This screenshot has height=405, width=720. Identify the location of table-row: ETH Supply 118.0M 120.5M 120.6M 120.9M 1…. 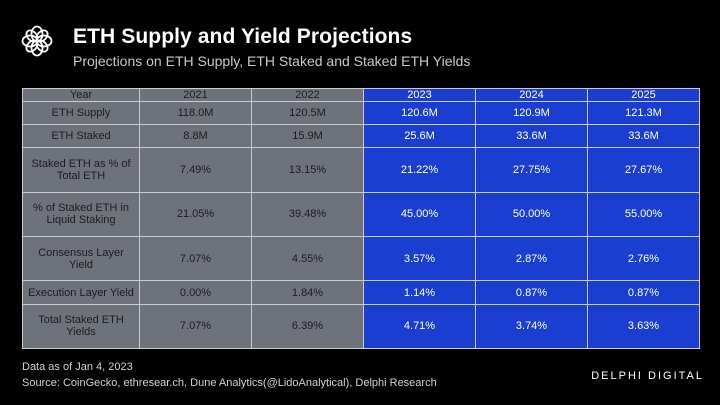
(361, 113).